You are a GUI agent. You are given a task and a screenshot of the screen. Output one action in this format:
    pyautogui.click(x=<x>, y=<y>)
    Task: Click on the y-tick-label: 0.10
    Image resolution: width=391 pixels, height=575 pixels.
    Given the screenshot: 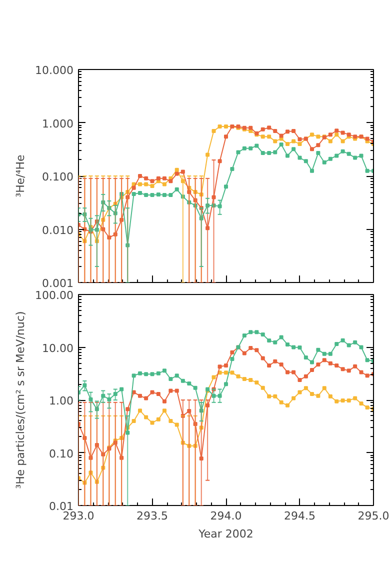 What is the action you would take?
    pyautogui.click(x=61, y=453)
    